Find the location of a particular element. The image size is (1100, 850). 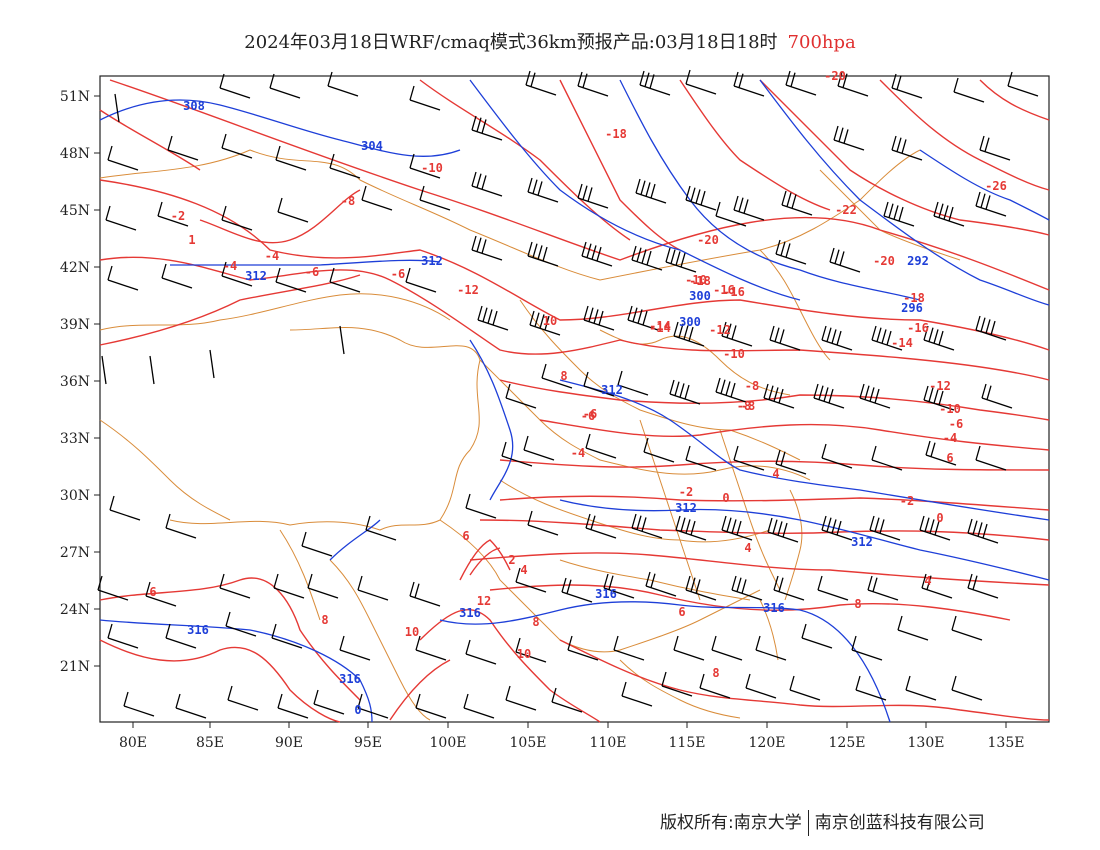

x-tick-label: 90E is located at coordinates (289, 743).